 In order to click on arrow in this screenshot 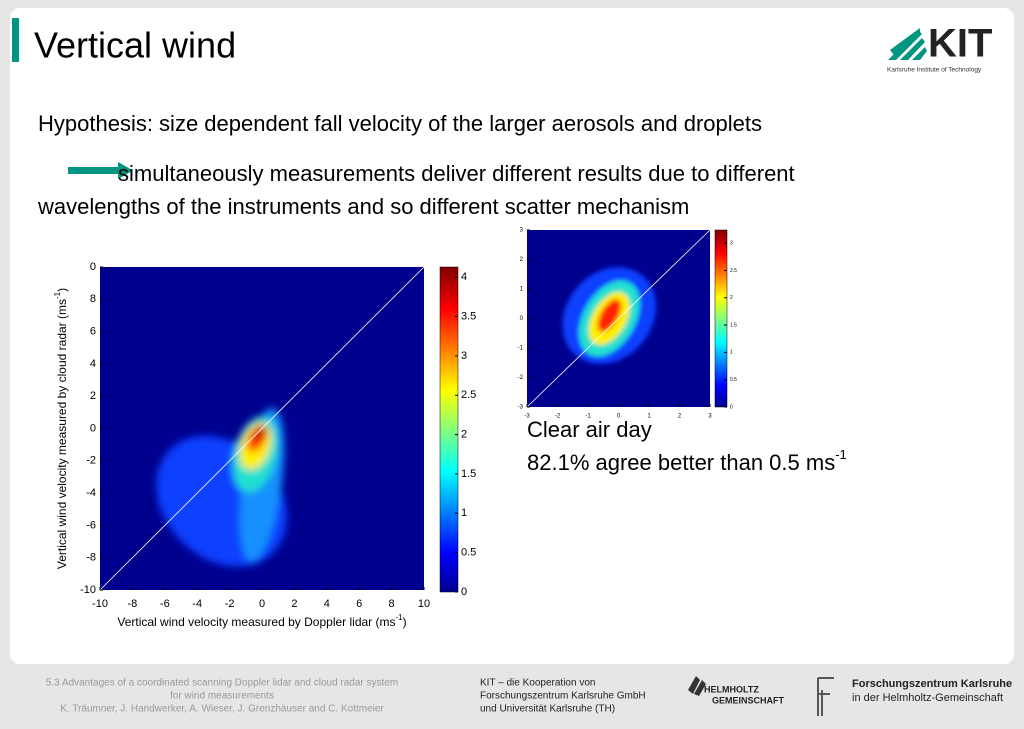, I will do `click(100, 170)`.